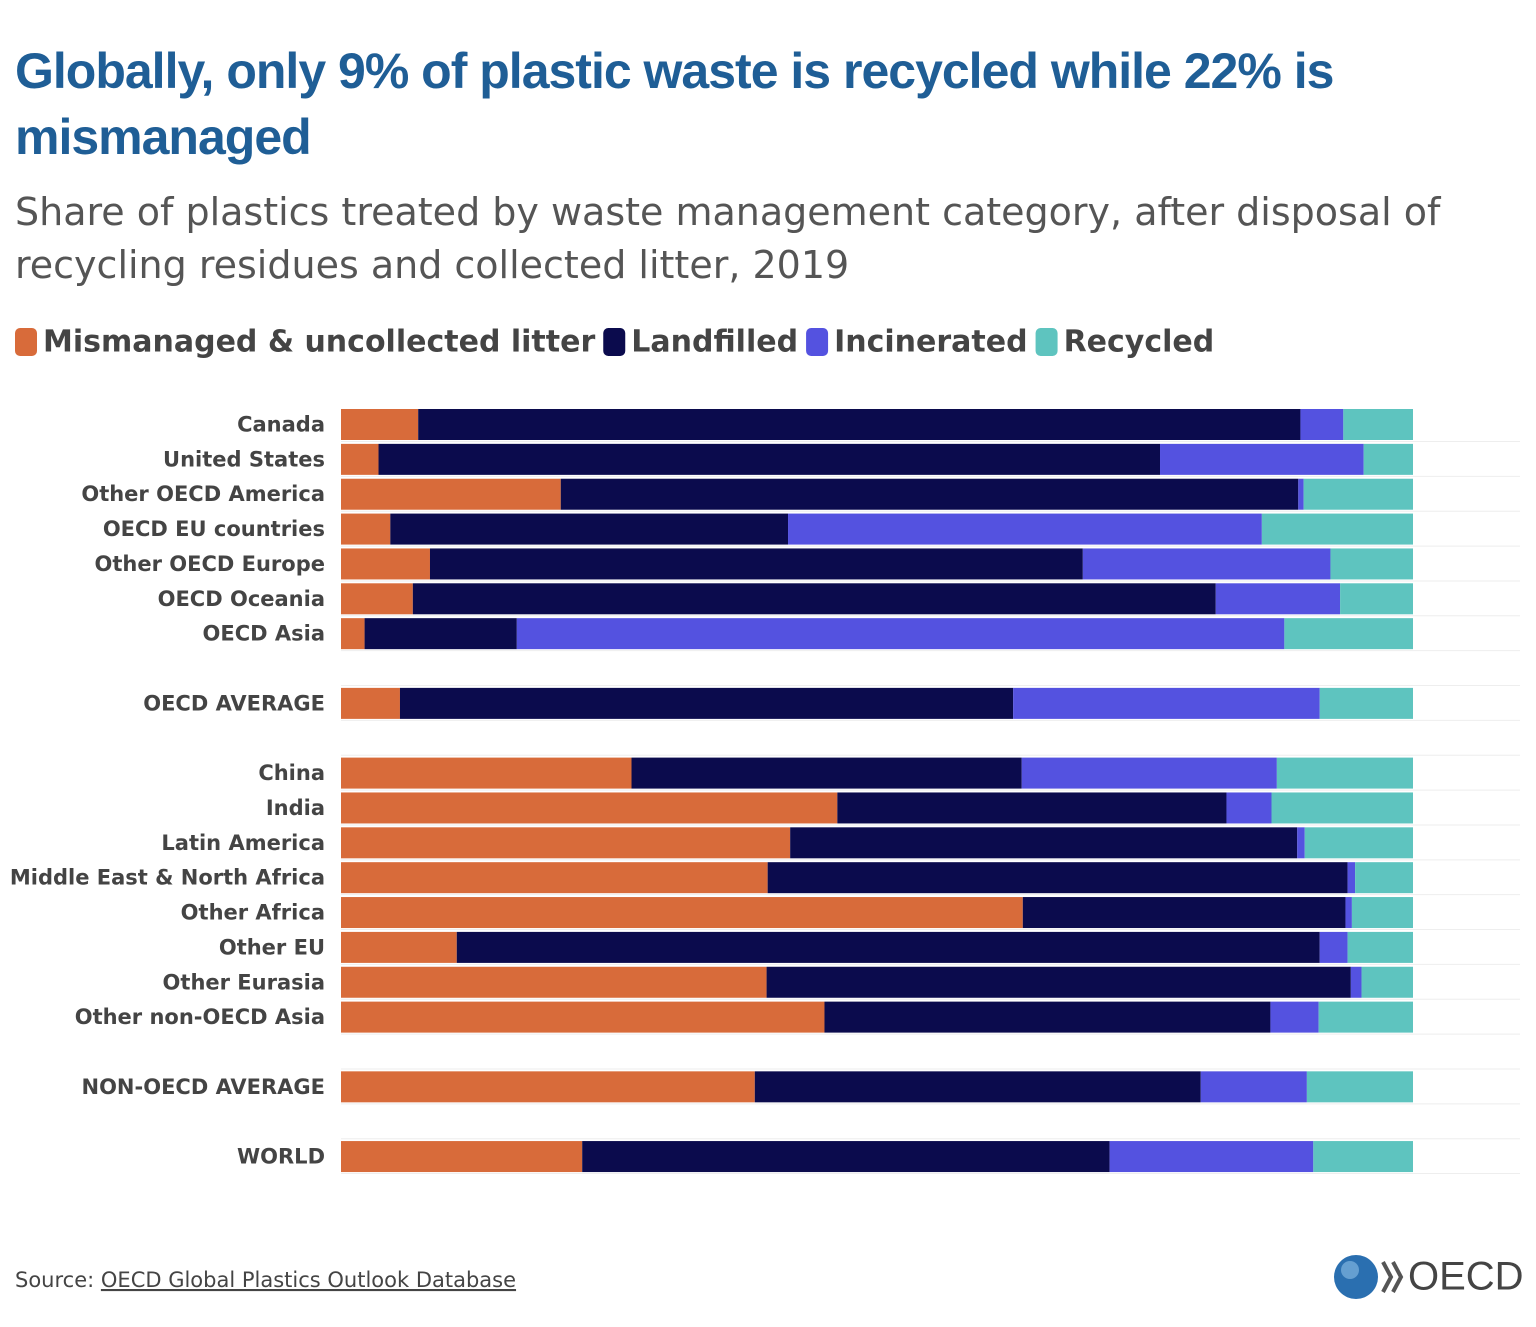 This screenshot has height=1327, width=1536. Describe the element at coordinates (200, 1017) in the screenshot. I see `y-tick-label: Other non-OECD Asia` at that location.